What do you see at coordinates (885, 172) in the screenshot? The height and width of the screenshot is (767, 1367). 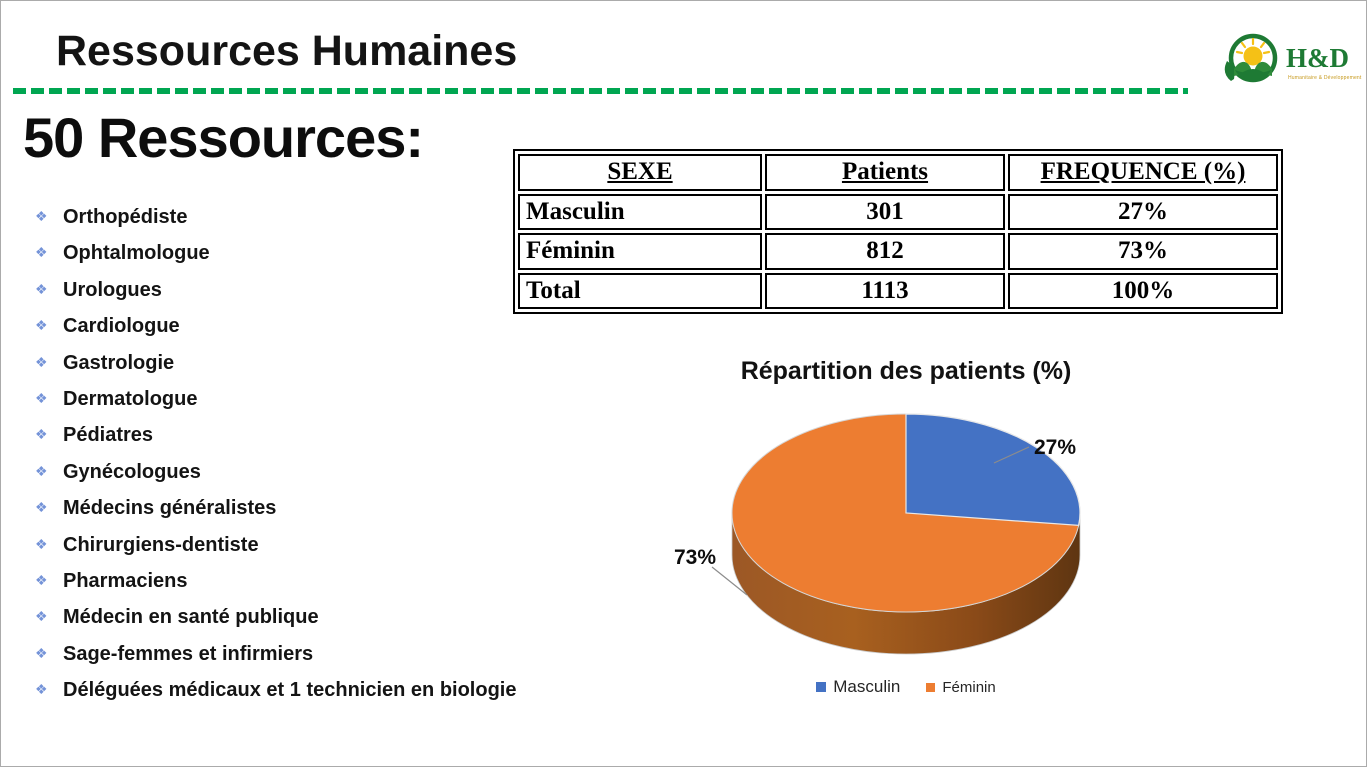 I see `header-patients: Patients` at bounding box center [885, 172].